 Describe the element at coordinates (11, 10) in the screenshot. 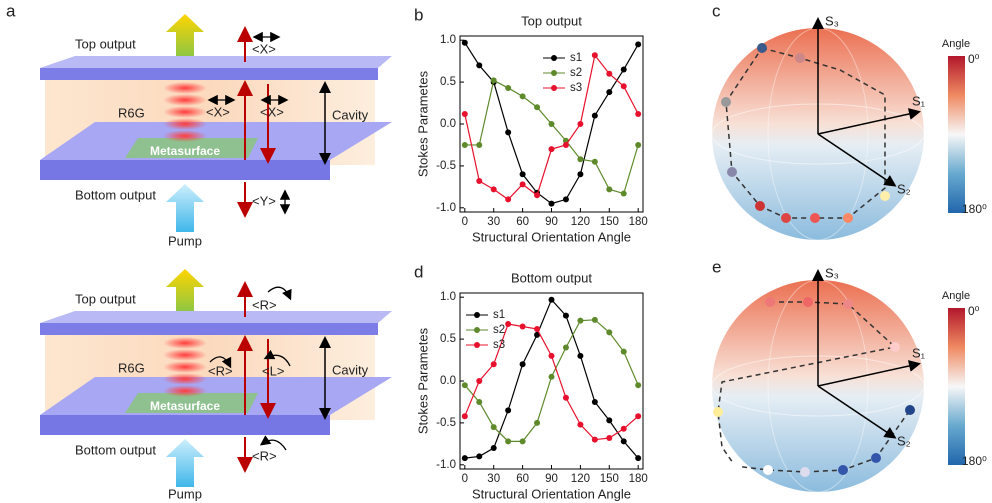

I see `panel-label: a` at that location.